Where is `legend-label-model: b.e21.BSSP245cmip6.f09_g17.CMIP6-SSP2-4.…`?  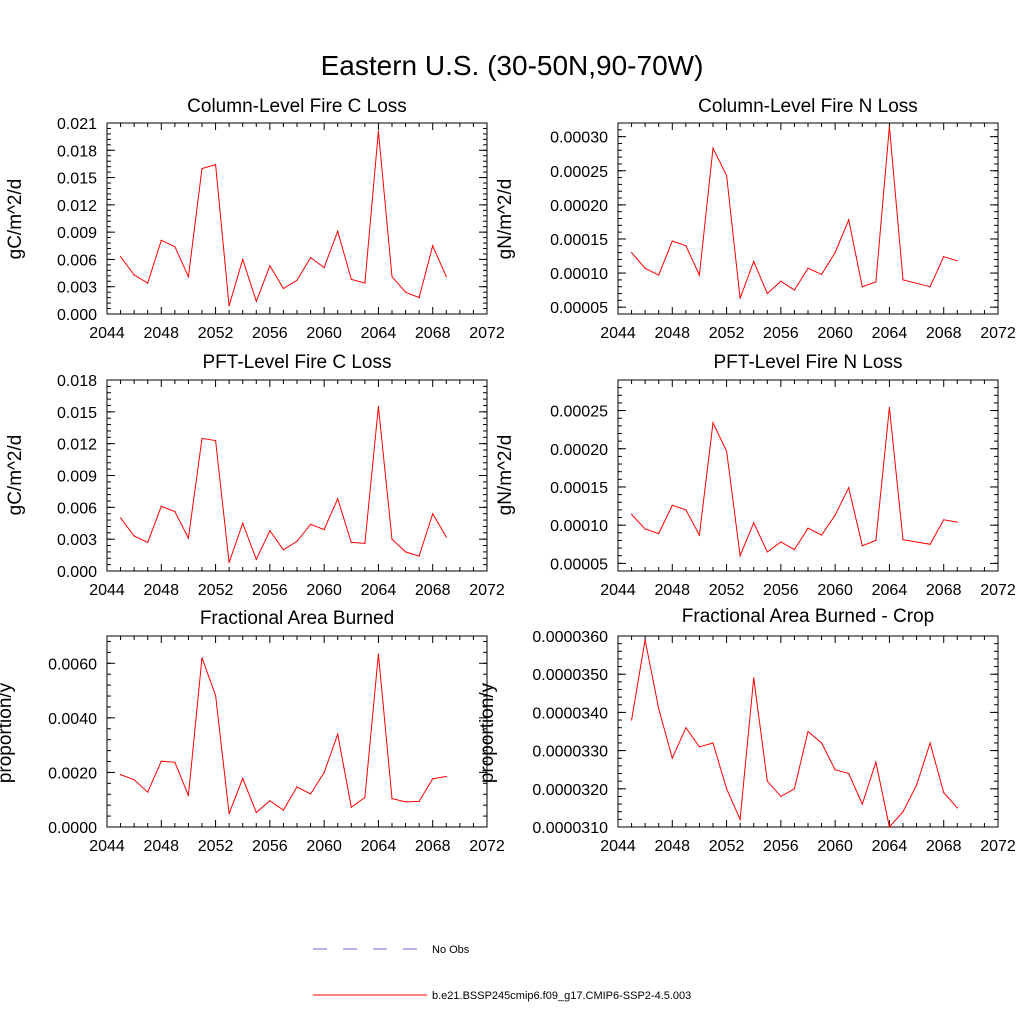 legend-label-model: b.e21.BSSP245cmip6.f09_g17.CMIP6-SSP2-4.… is located at coordinates (562, 996).